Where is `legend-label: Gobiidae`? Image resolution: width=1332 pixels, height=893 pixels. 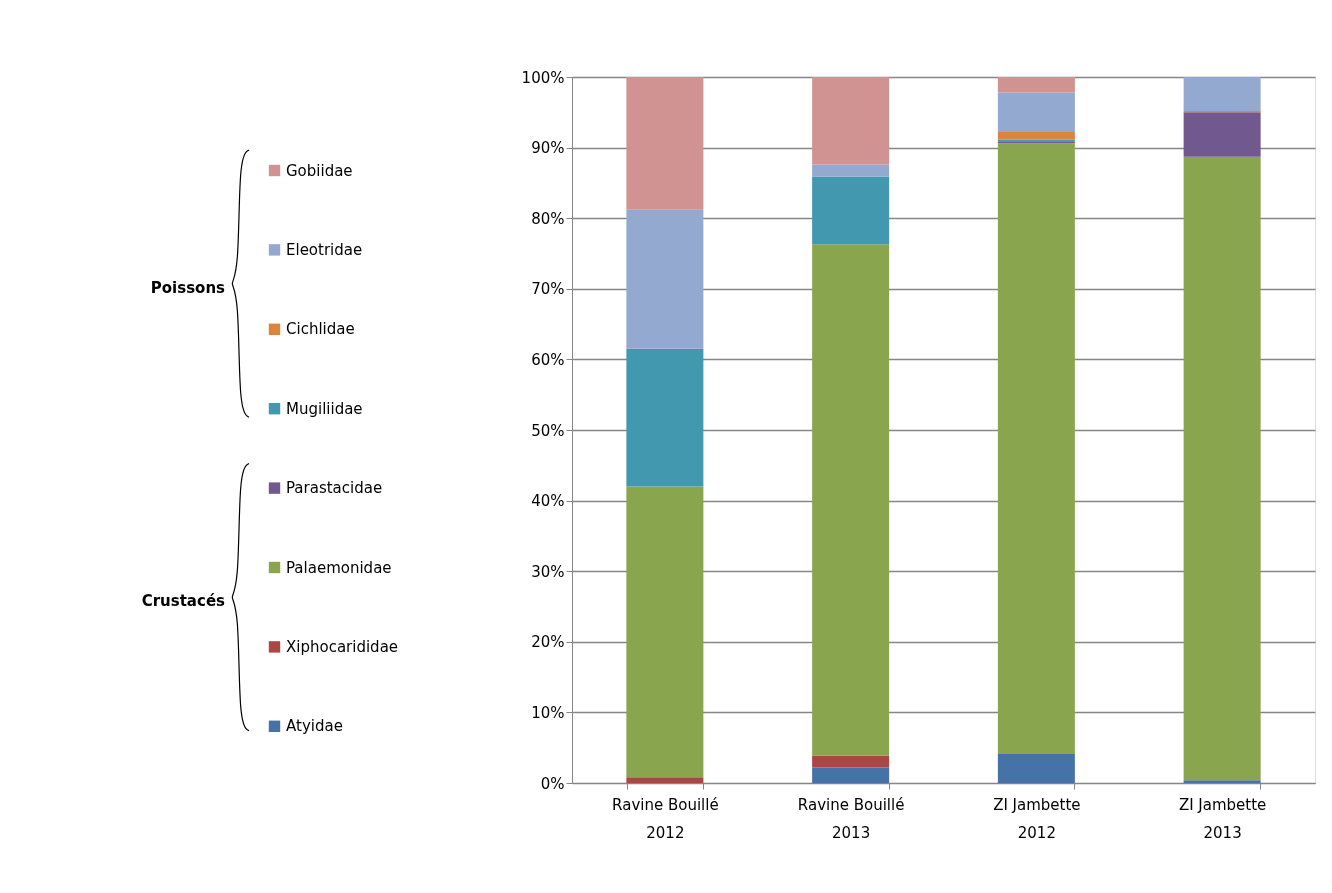 legend-label: Gobiidae is located at coordinates (319, 170).